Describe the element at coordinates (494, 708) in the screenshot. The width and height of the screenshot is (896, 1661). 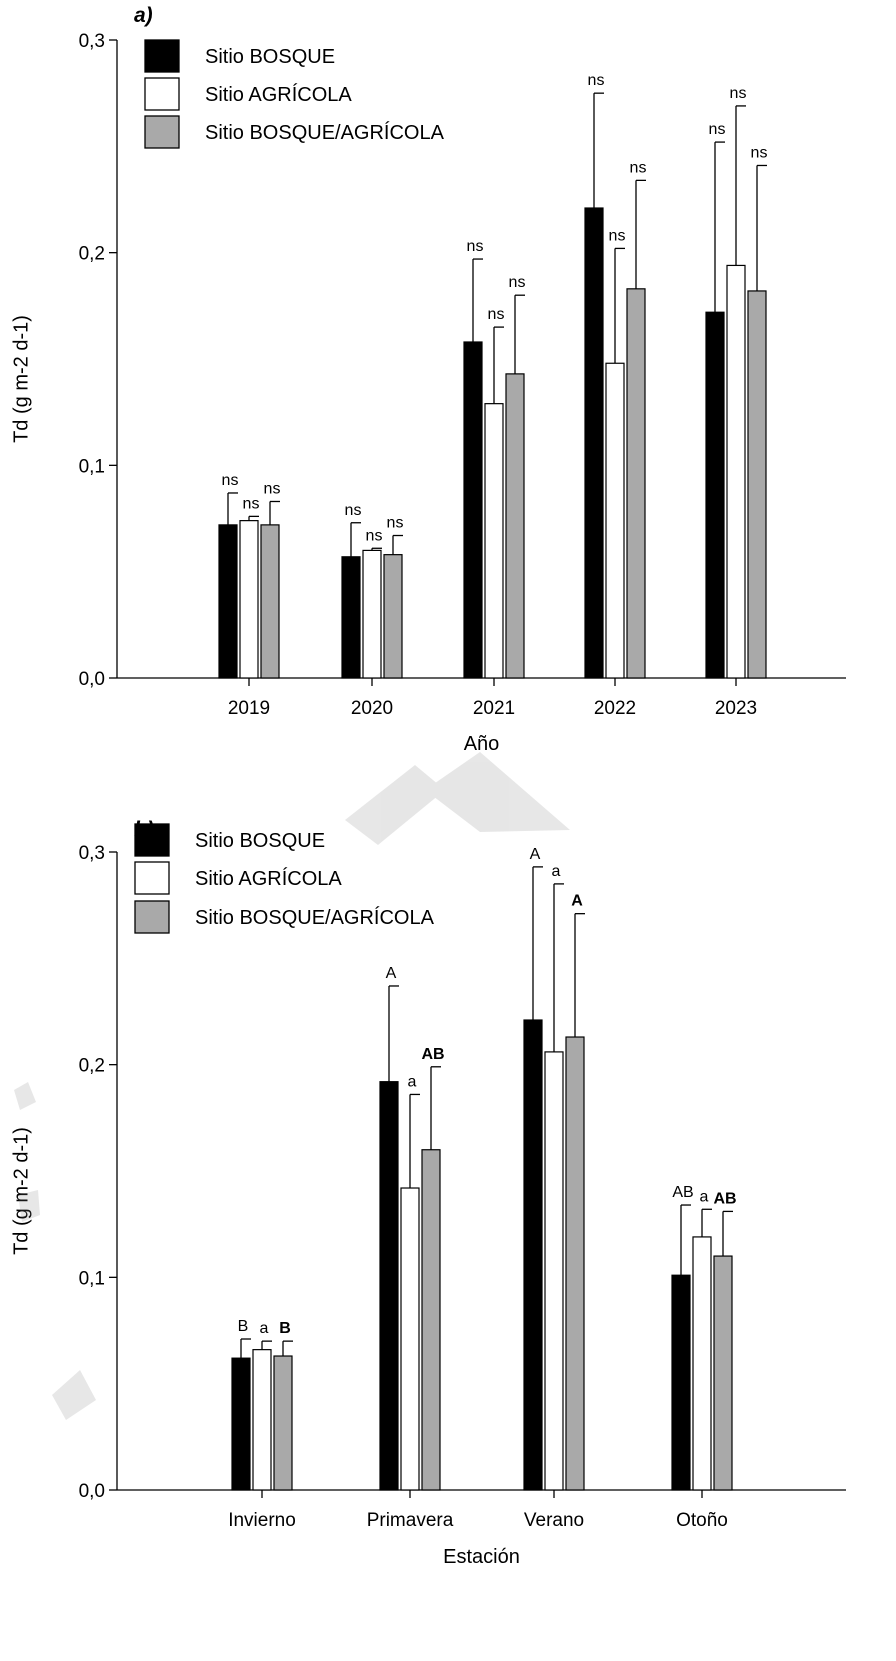
I see `x-tick-label: 2021` at that location.